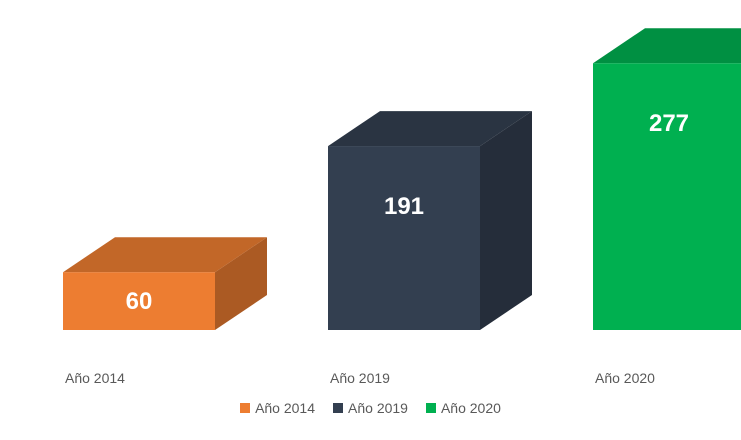  Describe the element at coordinates (404, 238) in the screenshot. I see `bar-2019` at that location.